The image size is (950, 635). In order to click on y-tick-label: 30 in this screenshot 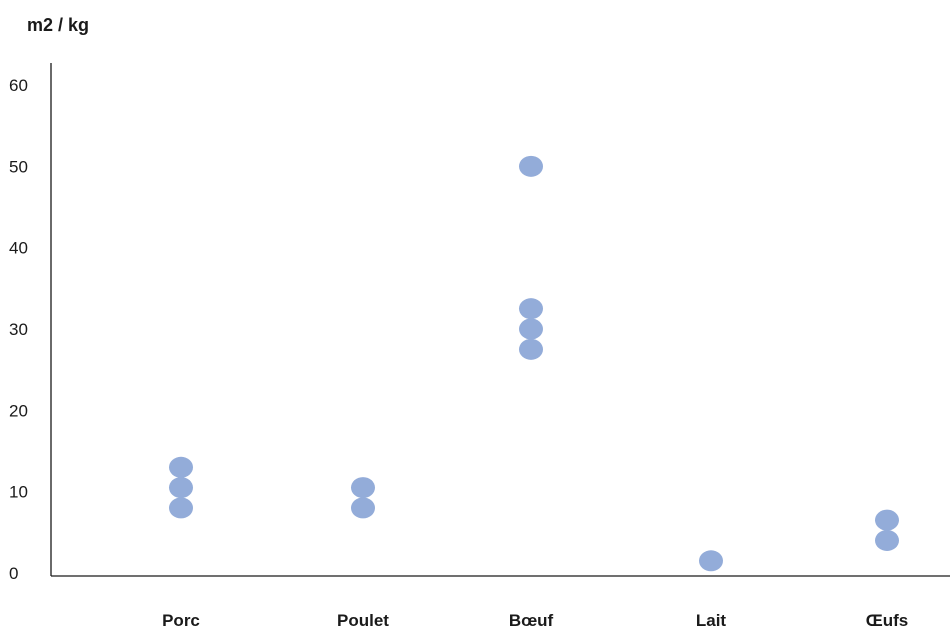, I will do `click(18, 329)`.